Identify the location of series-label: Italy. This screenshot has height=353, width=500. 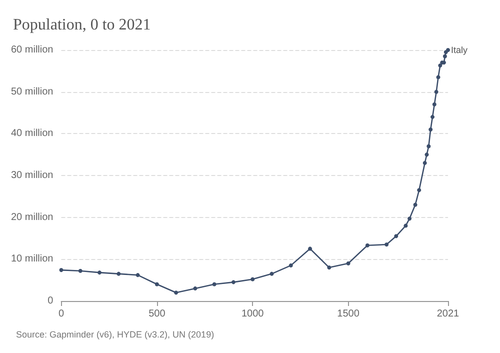
(459, 50).